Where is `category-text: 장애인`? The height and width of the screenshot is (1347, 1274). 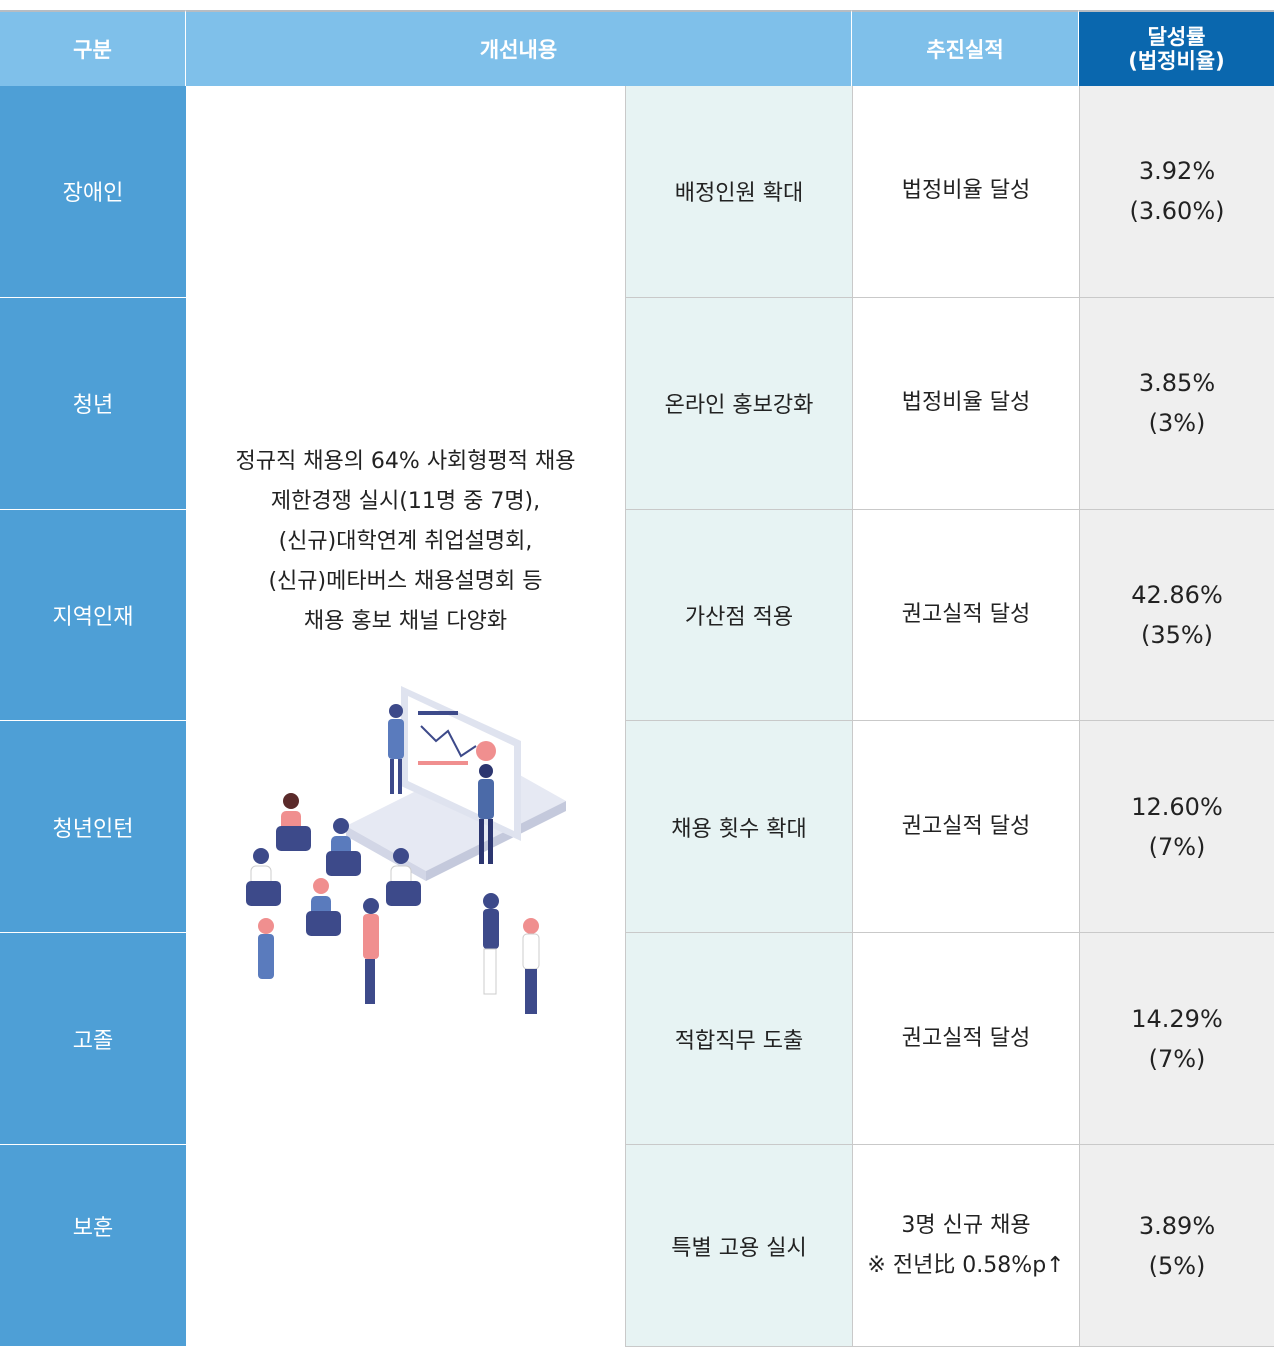 category-text: 장애인 is located at coordinates (93, 194).